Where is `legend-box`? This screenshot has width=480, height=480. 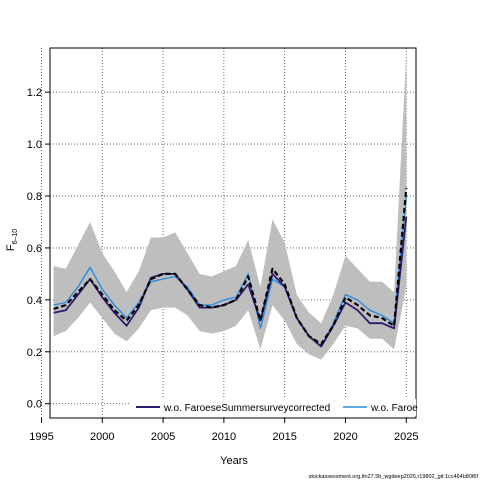 legend-box is located at coordinates (273, 407).